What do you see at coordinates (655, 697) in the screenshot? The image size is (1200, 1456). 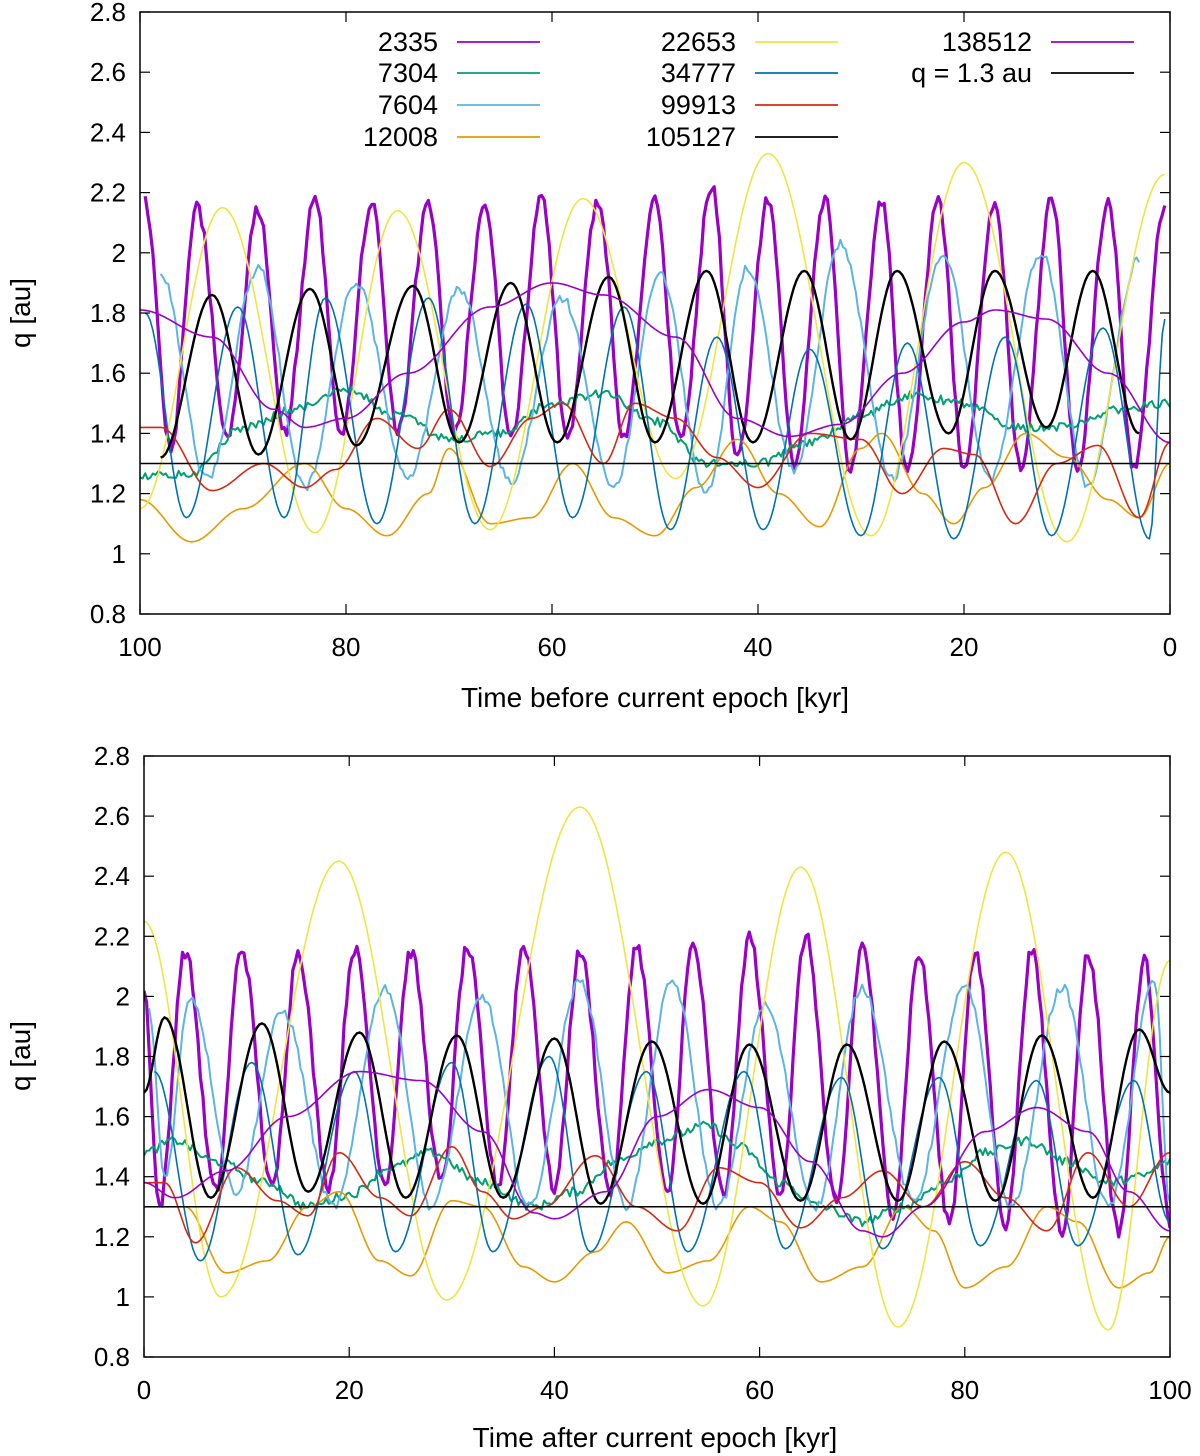 I see `top-x-axis-label: Time before current epoch [kyr]` at bounding box center [655, 697].